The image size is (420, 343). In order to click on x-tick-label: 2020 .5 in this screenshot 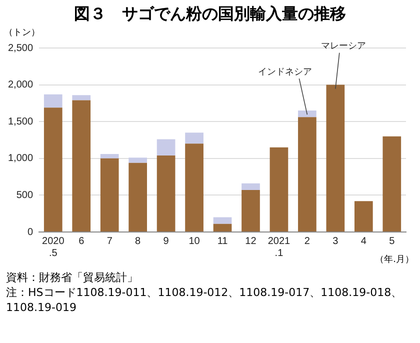, I will do `click(53, 247)`.